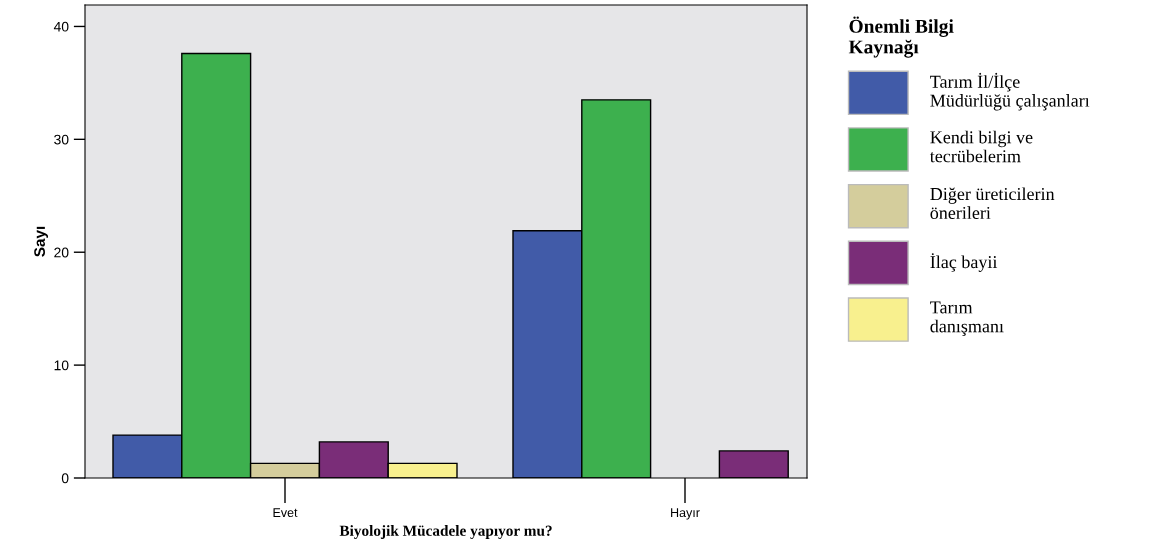  I want to click on y-tick-label: 0, so click(65, 478).